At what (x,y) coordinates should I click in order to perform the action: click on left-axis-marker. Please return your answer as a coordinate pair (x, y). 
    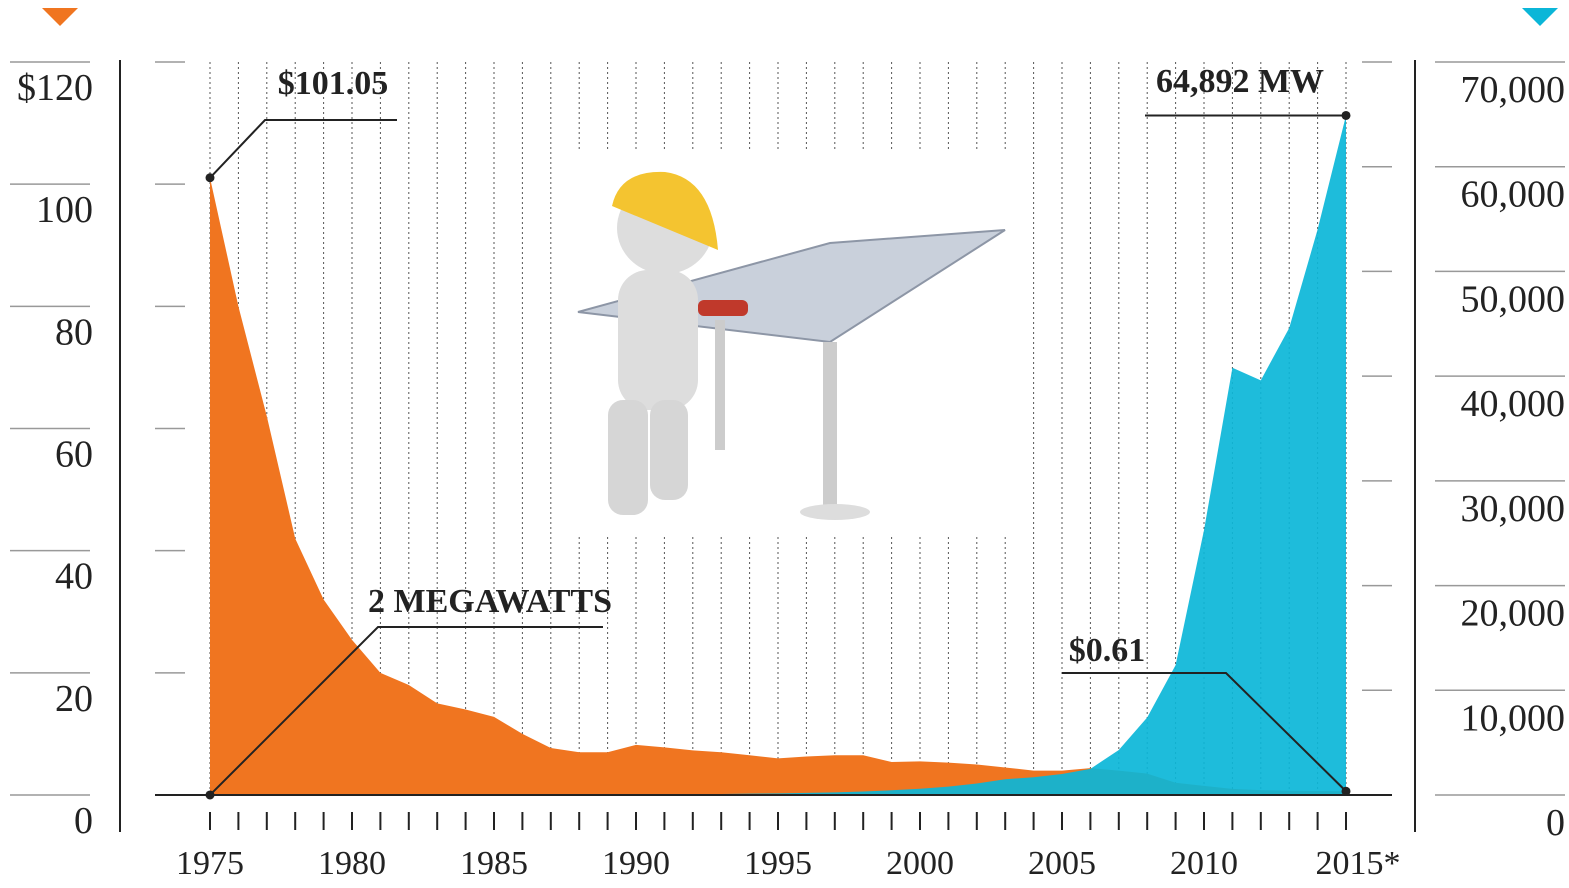
    Looking at the image, I should click on (60, 17).